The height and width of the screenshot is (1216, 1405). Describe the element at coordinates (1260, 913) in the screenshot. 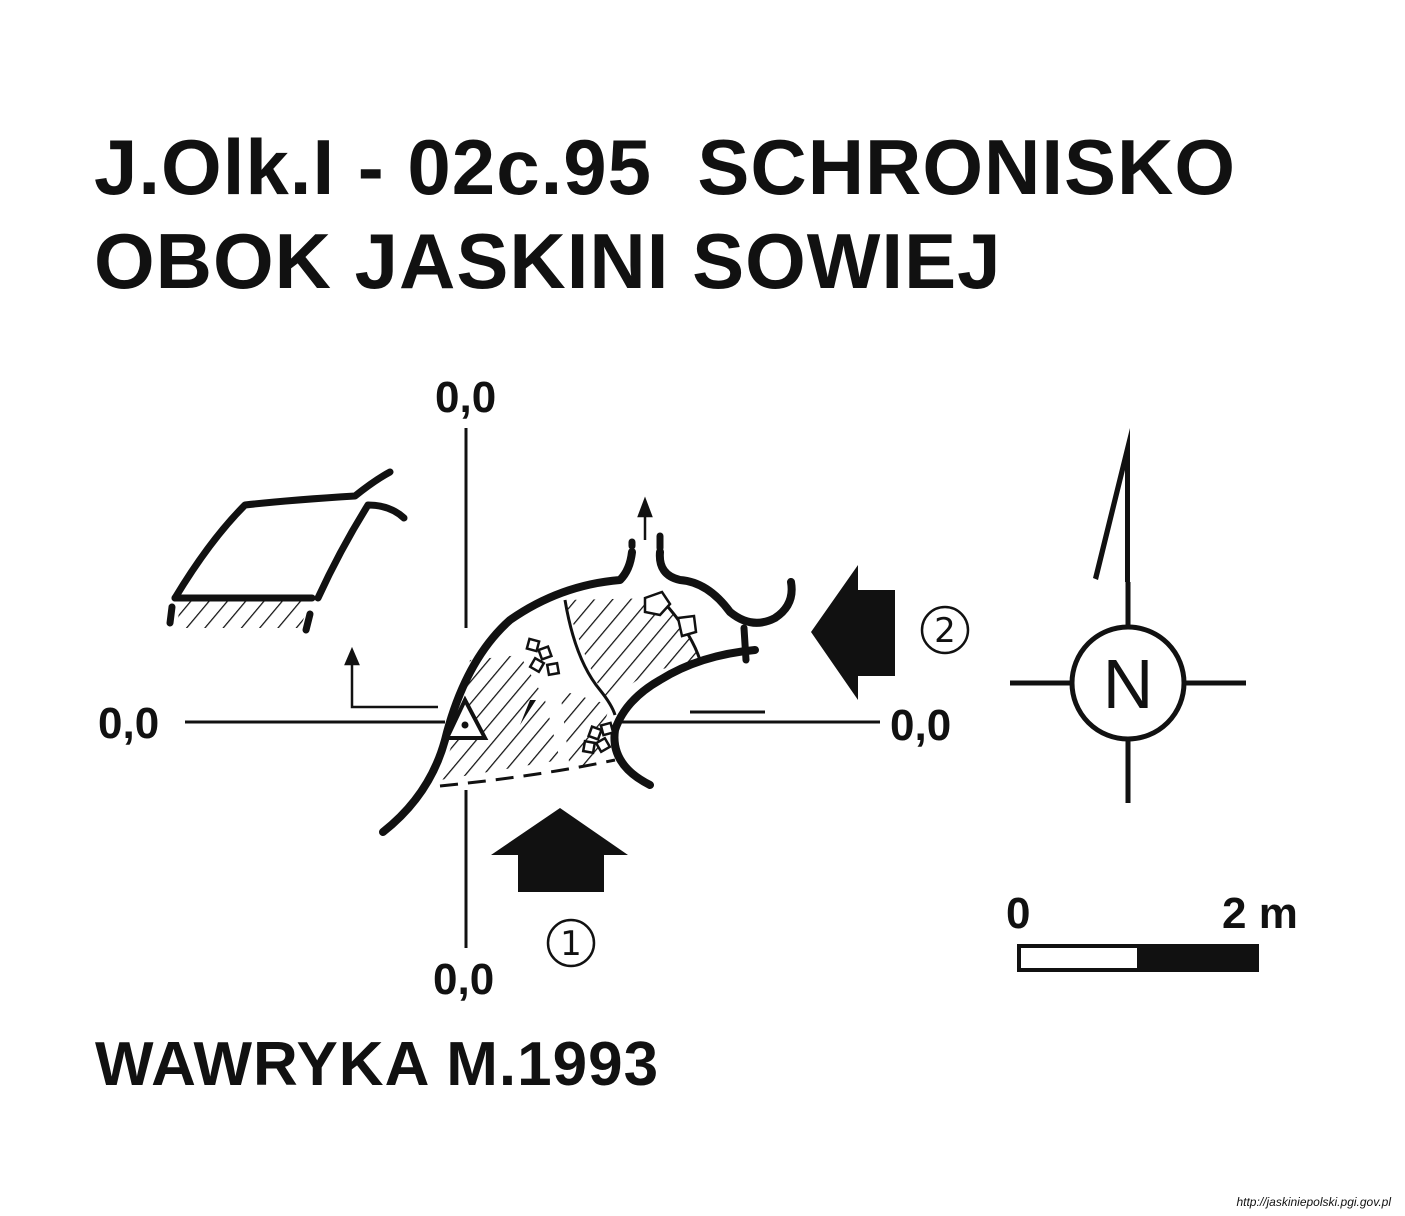

I see `scale-end-label: 2 m` at that location.